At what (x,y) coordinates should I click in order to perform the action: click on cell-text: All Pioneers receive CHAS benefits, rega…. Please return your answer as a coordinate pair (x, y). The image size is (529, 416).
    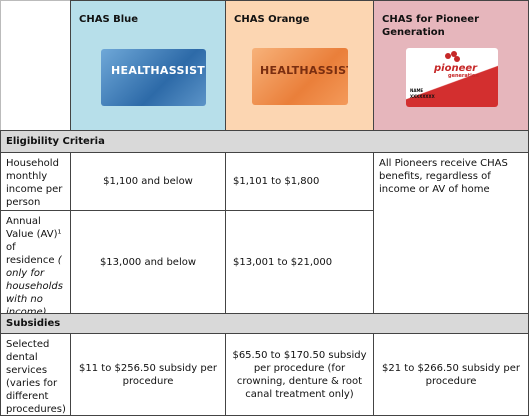
    Looking at the image, I should click on (443, 176).